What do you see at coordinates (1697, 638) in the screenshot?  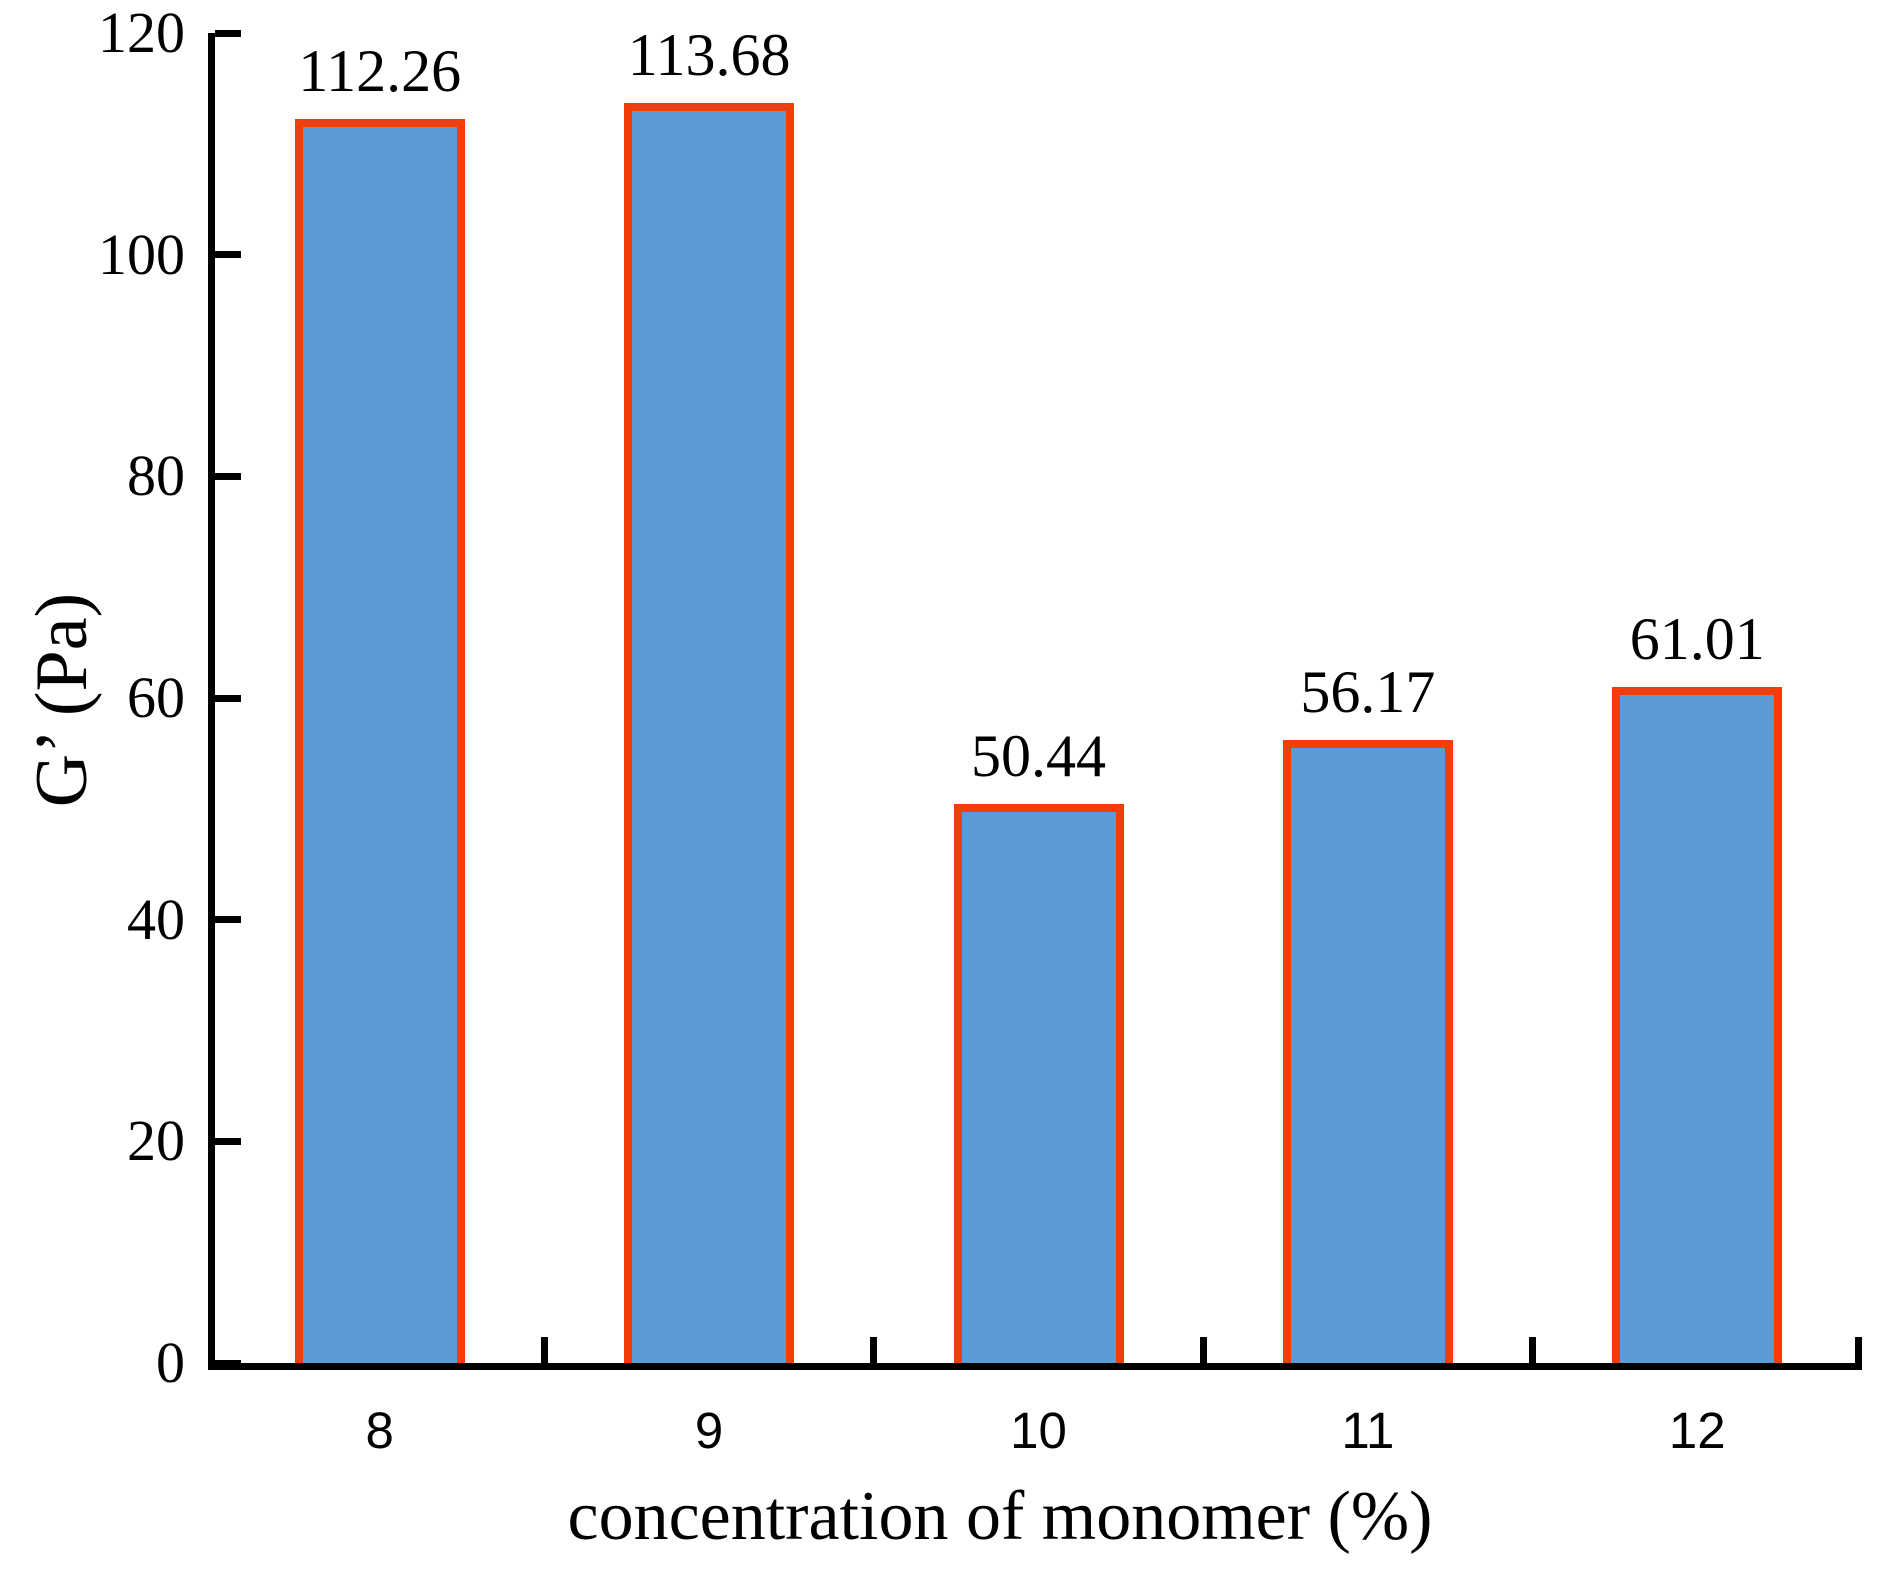 I see `bar-value-label: 61.01` at bounding box center [1697, 638].